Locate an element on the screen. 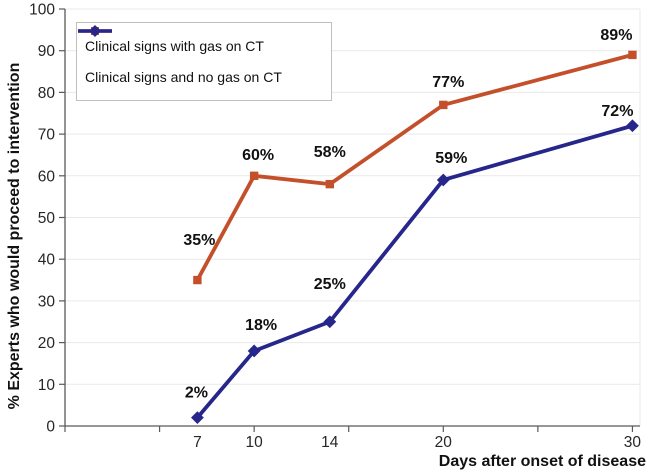 The height and width of the screenshot is (474, 648). y-tick-label: 20 is located at coordinates (47, 343).